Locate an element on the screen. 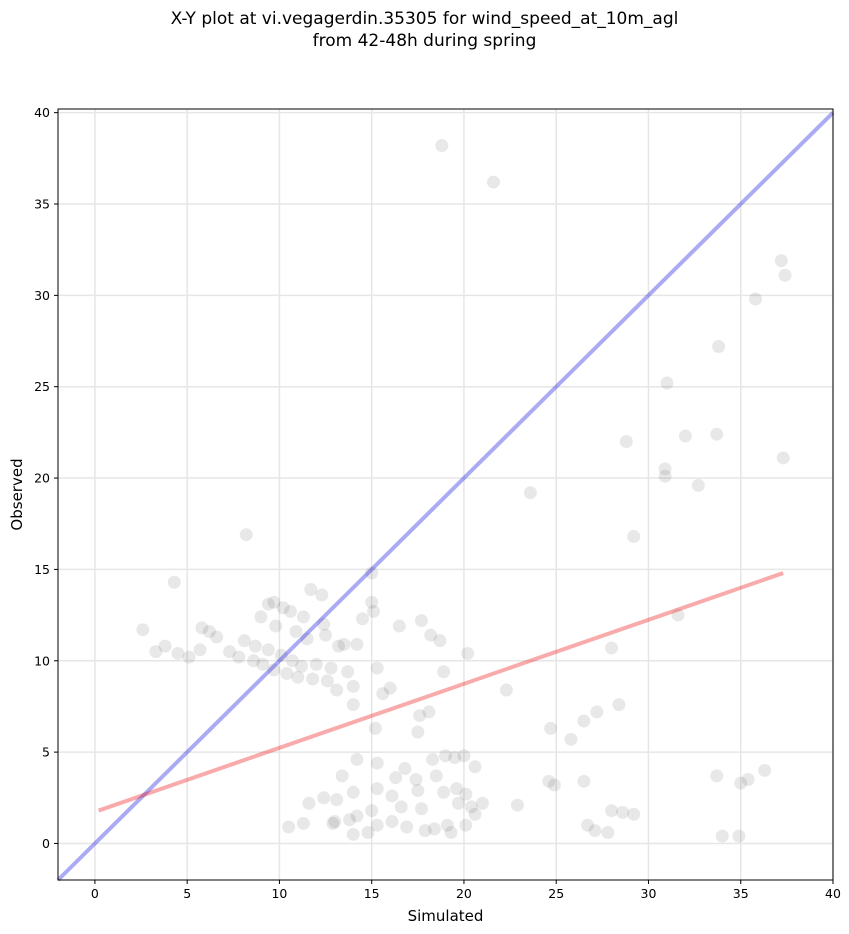 This screenshot has height=934, width=849. y-tick-label: 20 is located at coordinates (42, 478).